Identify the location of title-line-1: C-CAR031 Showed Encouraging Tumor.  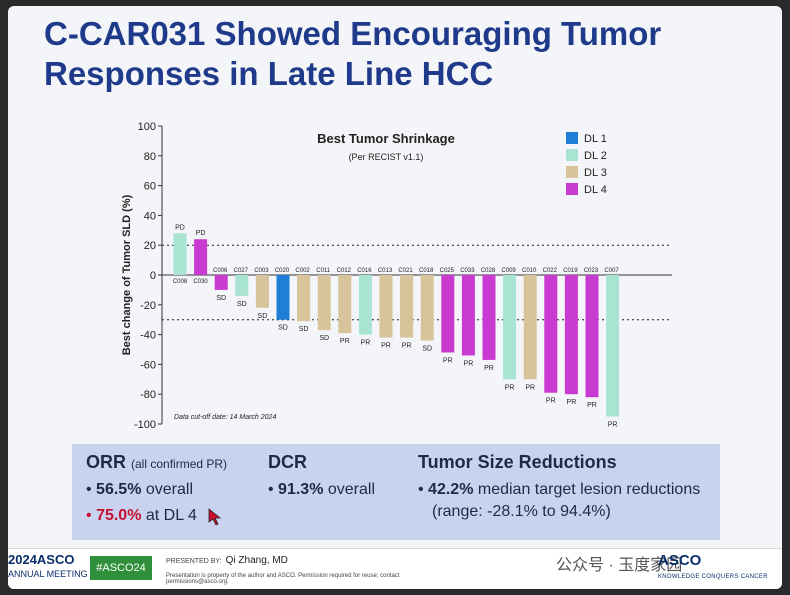
(353, 33).